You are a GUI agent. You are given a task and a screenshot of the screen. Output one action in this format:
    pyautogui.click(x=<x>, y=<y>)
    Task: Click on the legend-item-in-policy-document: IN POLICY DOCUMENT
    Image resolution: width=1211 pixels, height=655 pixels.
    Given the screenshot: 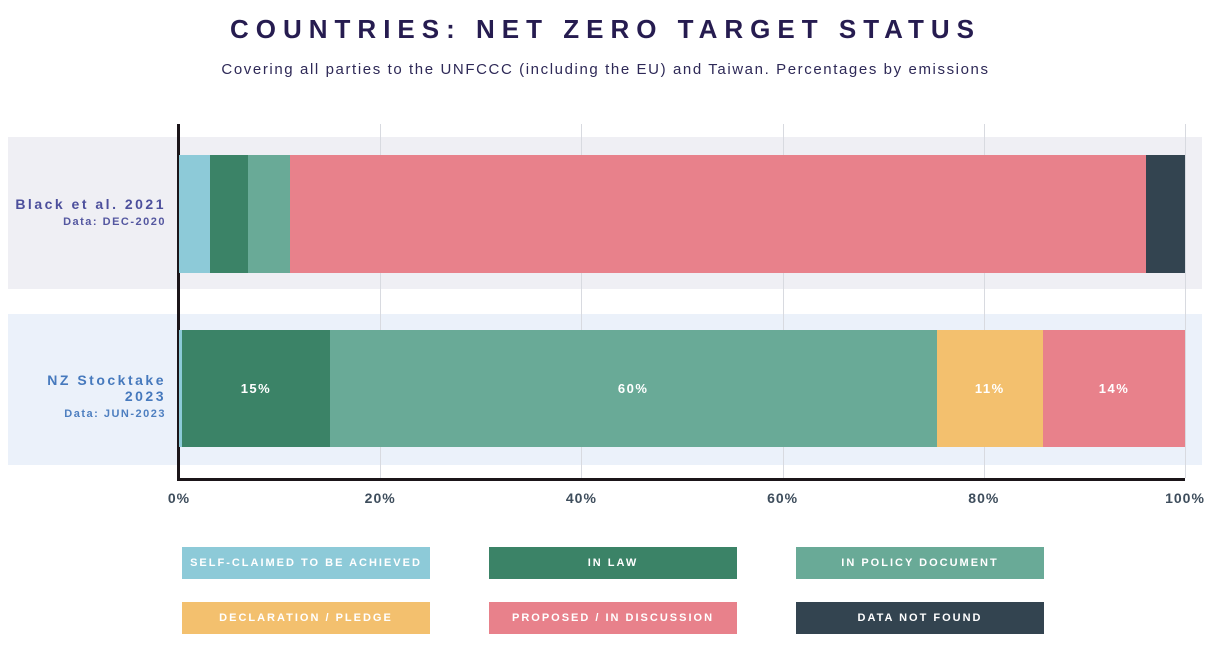 What is the action you would take?
    pyautogui.click(x=920, y=563)
    